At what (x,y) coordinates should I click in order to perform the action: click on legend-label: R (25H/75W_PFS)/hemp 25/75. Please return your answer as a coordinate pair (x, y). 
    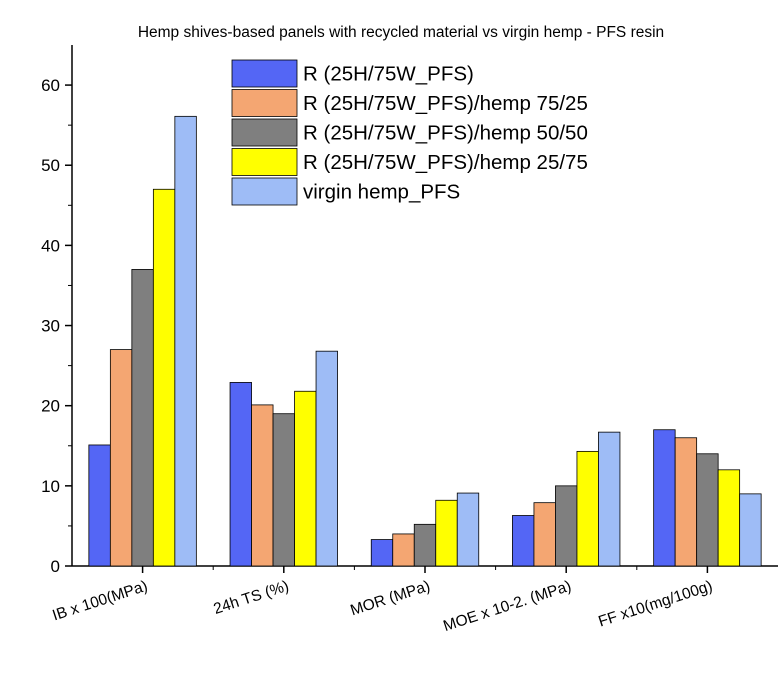
    Looking at the image, I should click on (445, 162).